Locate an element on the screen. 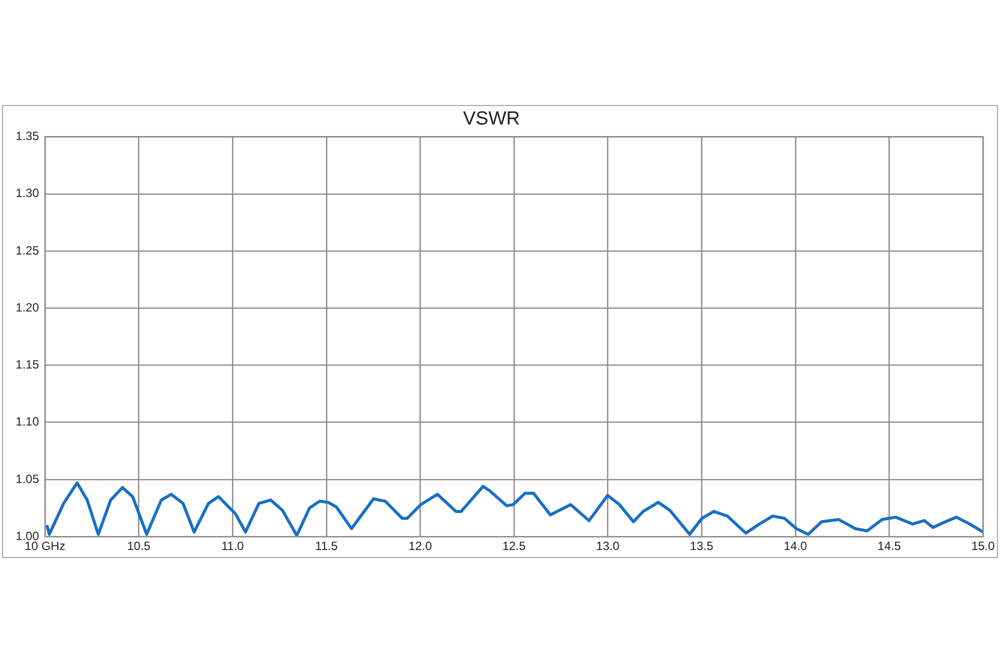 This screenshot has width=1000, height=667. y-tick-label: 1.25 is located at coordinates (28, 250).